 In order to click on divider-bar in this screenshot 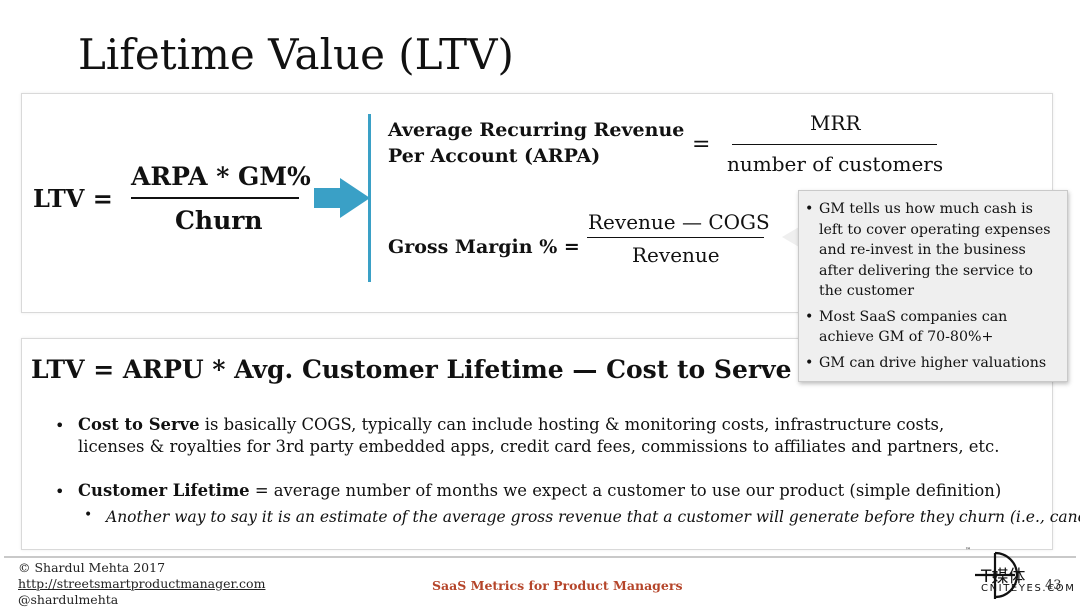, I will do `click(369, 198)`.